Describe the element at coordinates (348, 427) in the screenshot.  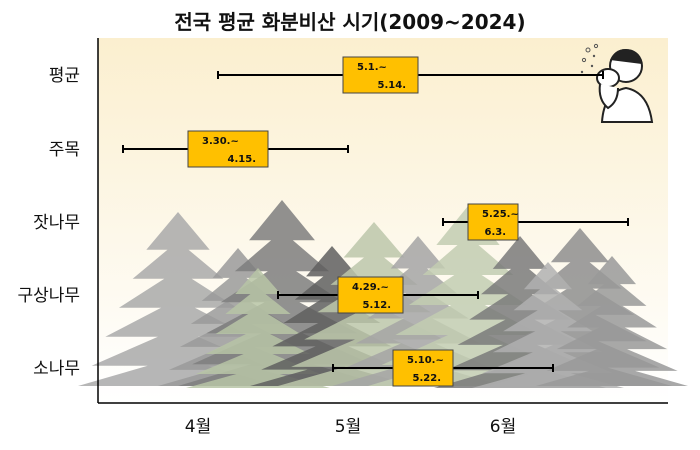
I see `x-tick-label: 5월` at that location.